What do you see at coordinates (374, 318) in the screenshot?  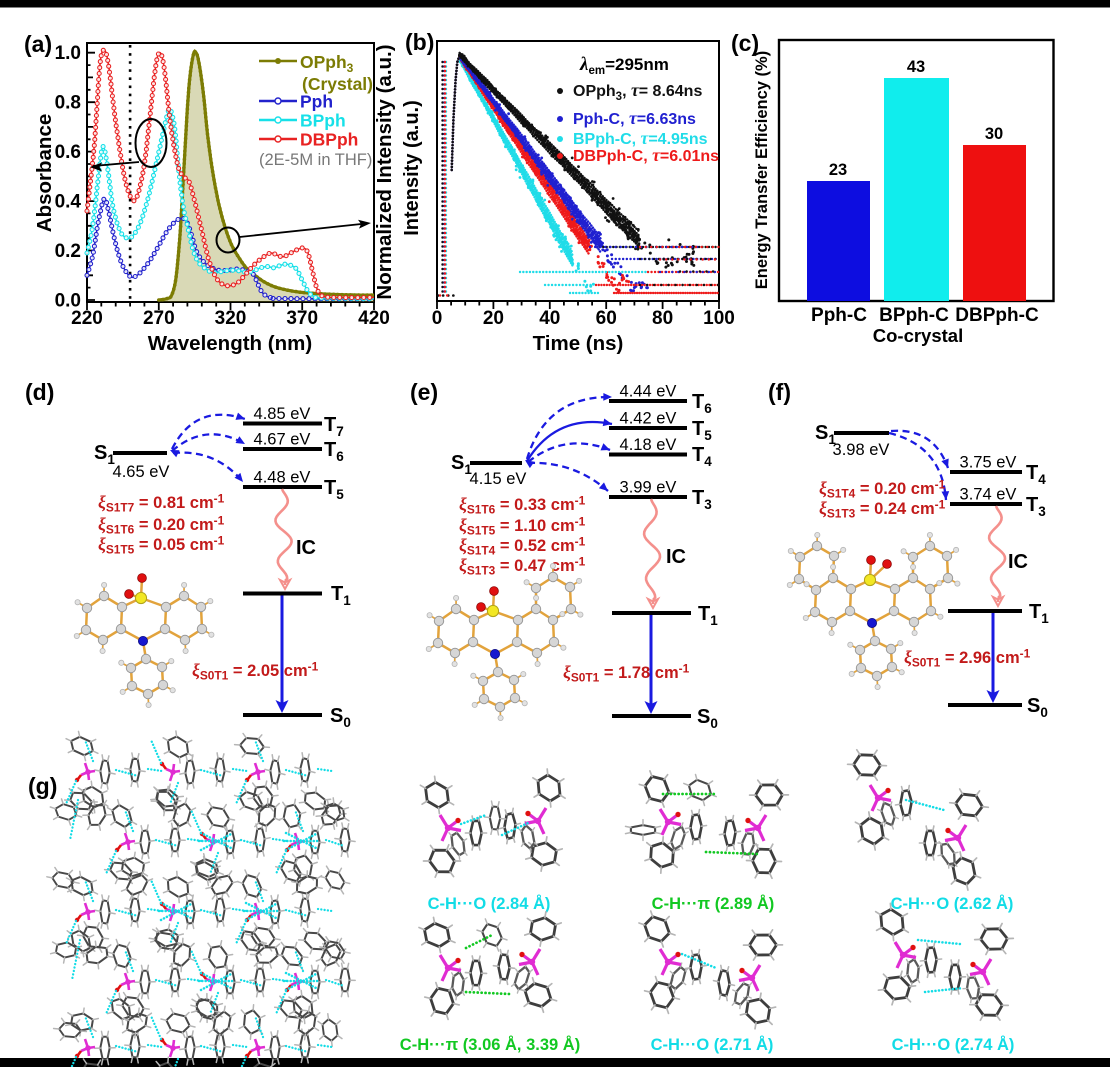 I see `svg-text: 420` at bounding box center [374, 318].